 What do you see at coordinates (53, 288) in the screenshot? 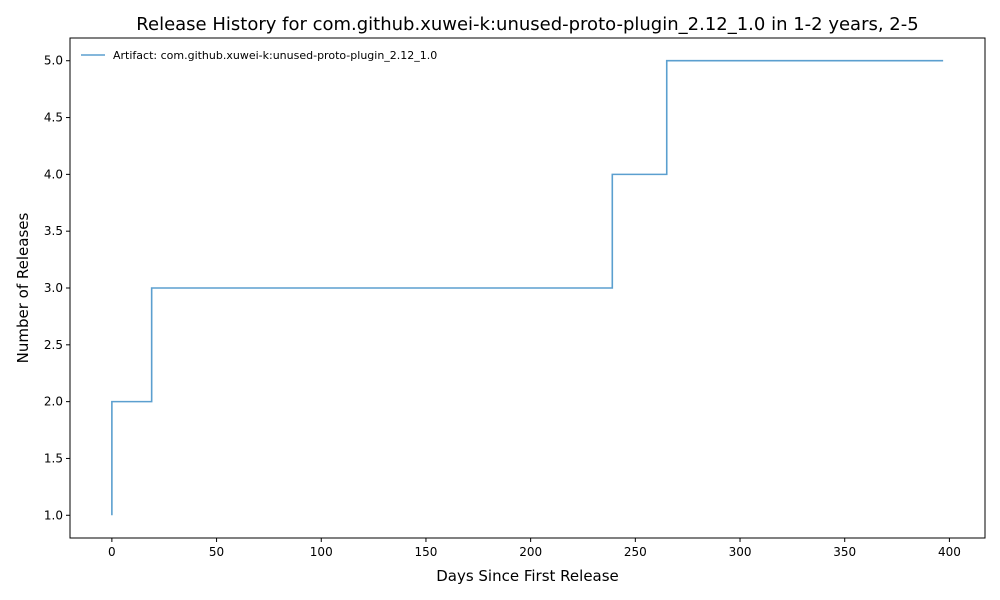
I see `y-tick-label: 3.0` at bounding box center [53, 288].